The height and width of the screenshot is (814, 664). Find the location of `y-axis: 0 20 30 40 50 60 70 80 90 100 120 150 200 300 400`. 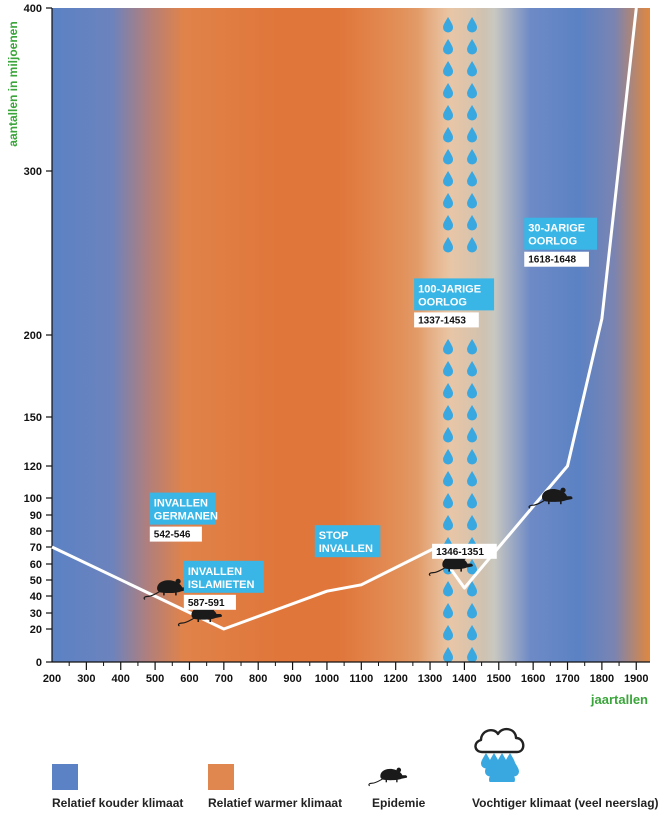

y-axis: 0 20 30 40 50 60 70 80 90 100 120 150 200 300 400 is located at coordinates (38, 336).